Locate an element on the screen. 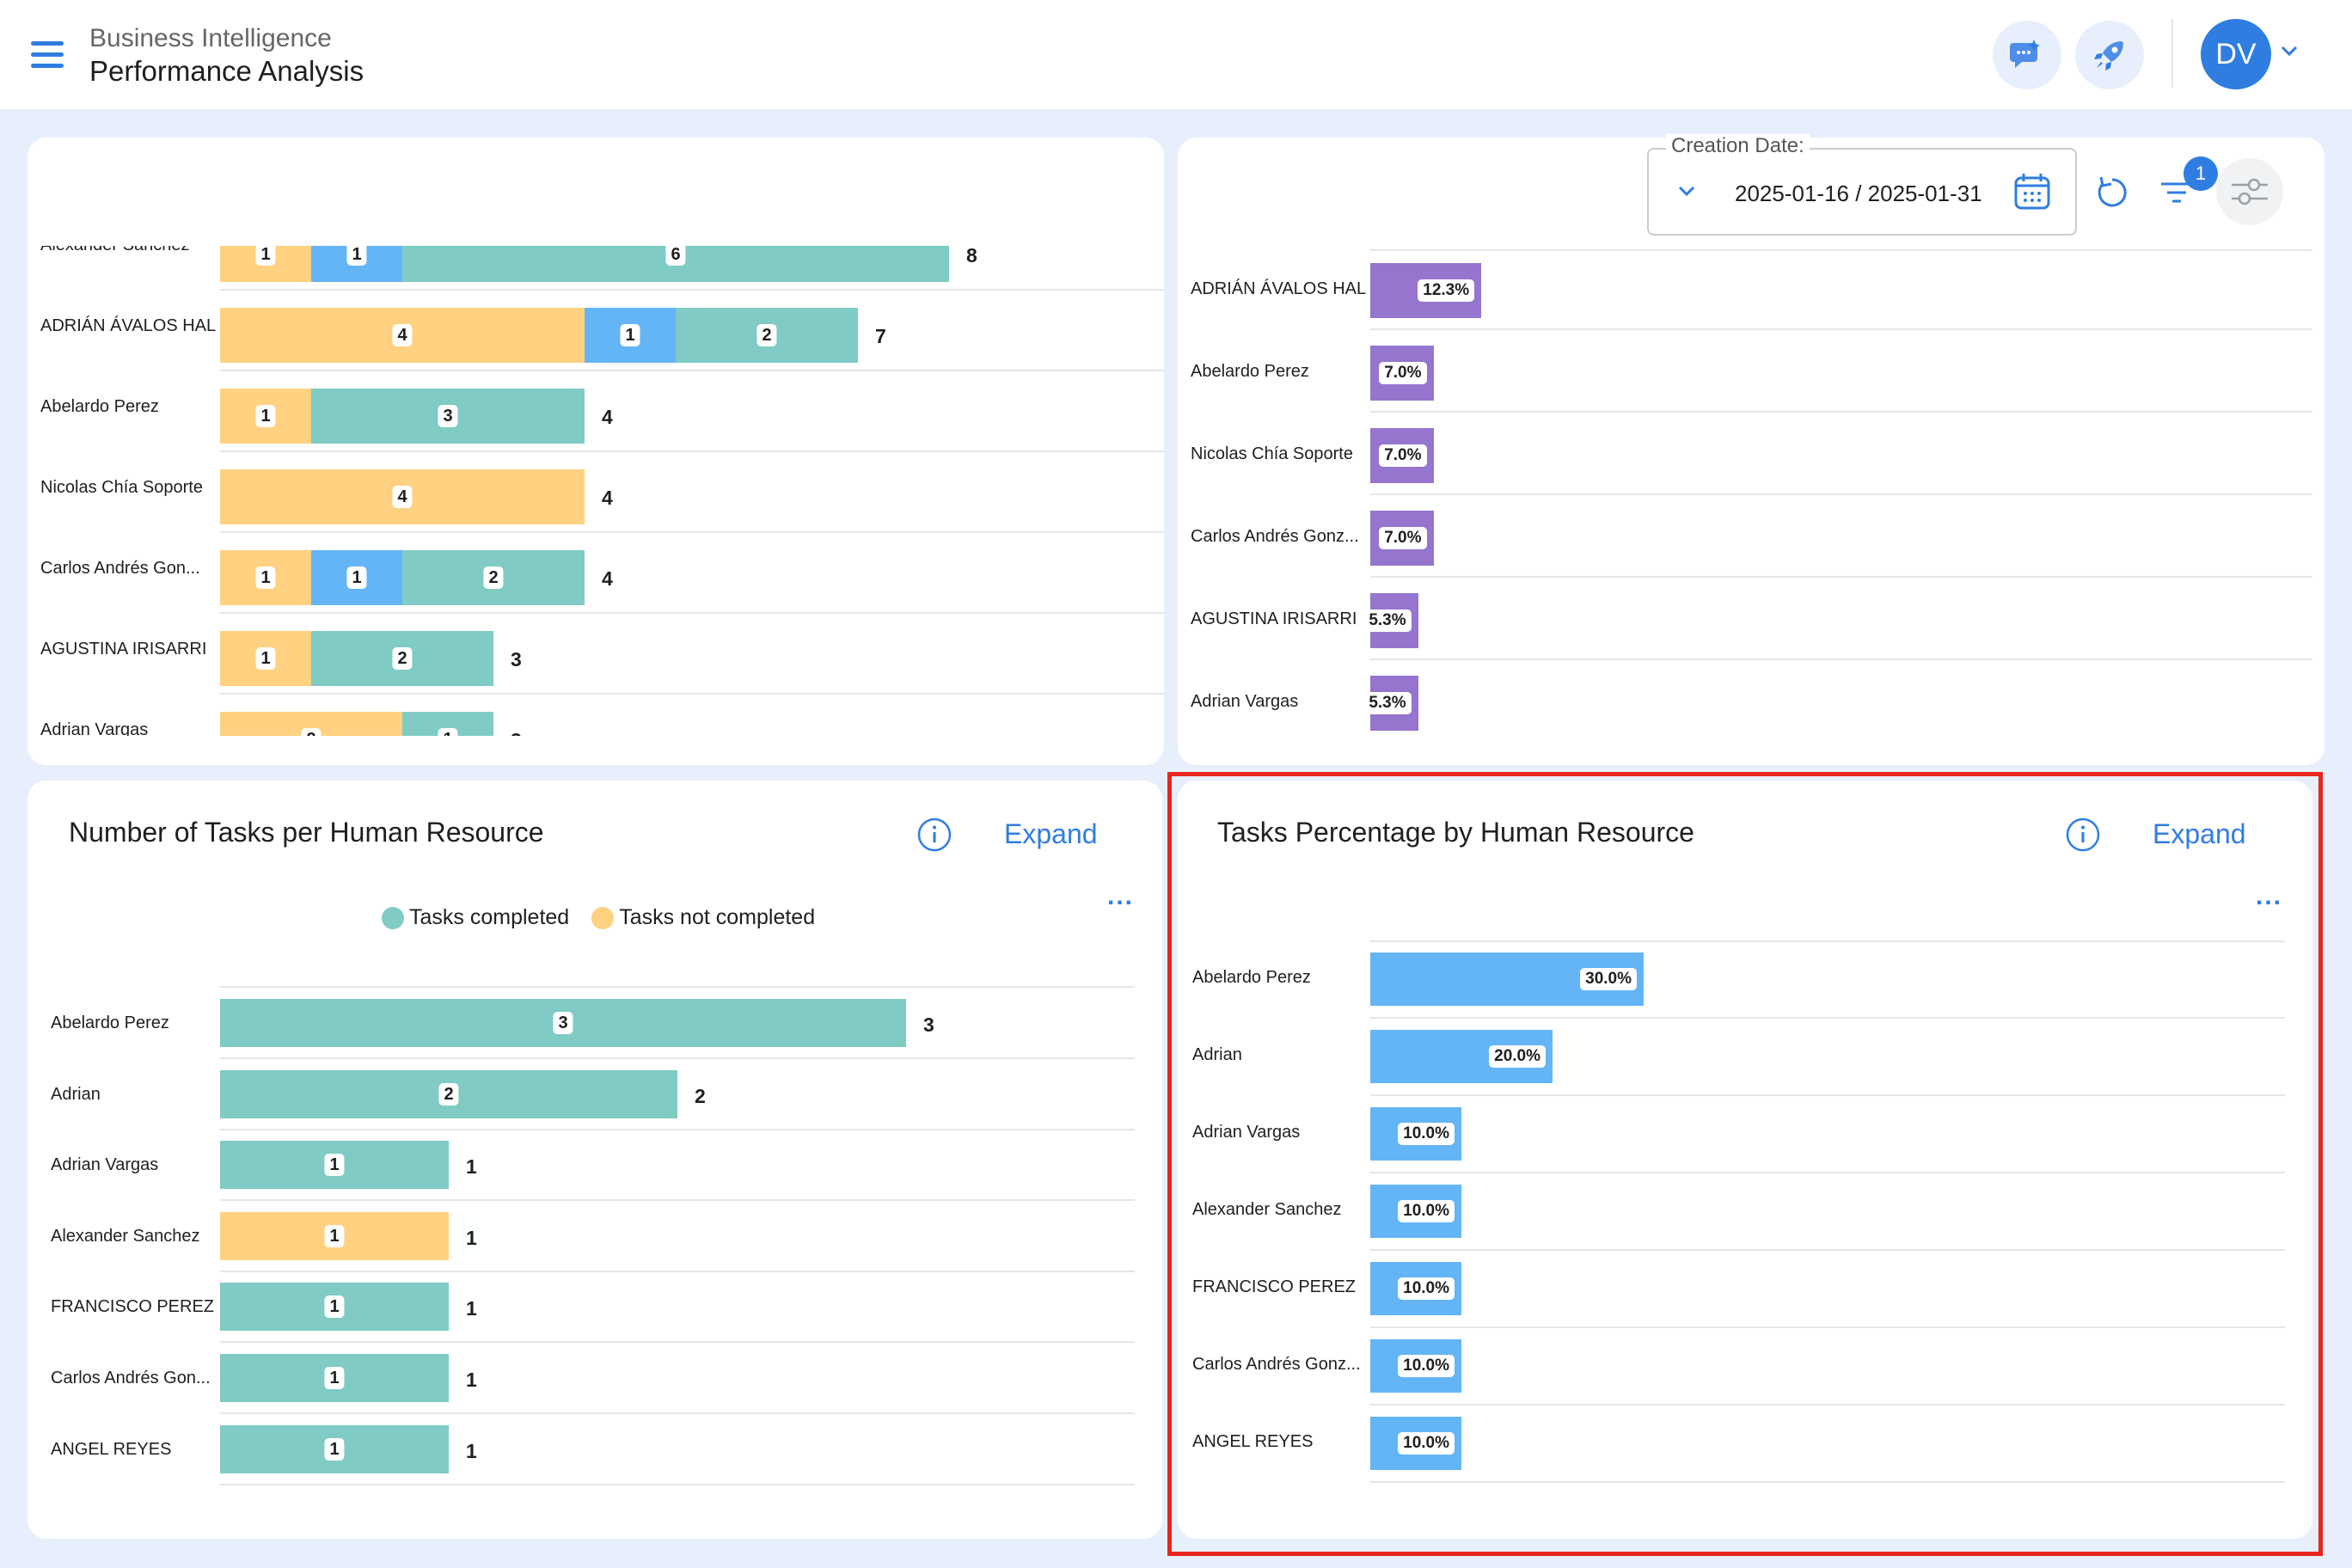 The height and width of the screenshot is (1568, 2352). legend-label: Tasks completed is located at coordinates (489, 917).